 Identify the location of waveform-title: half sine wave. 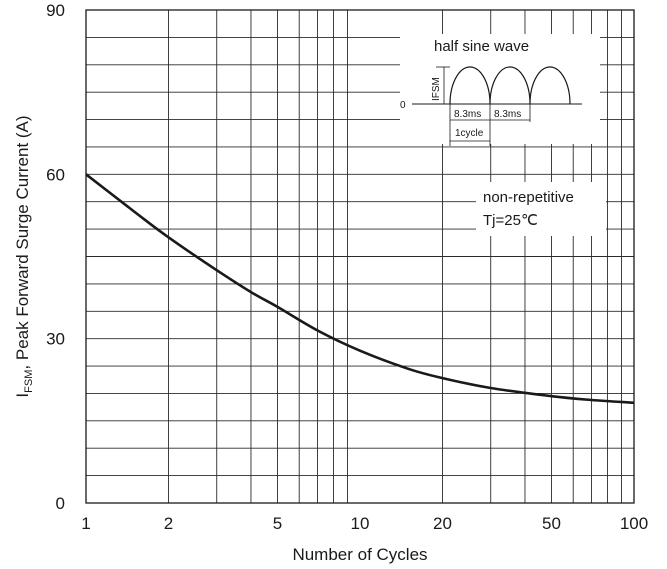
(481, 46).